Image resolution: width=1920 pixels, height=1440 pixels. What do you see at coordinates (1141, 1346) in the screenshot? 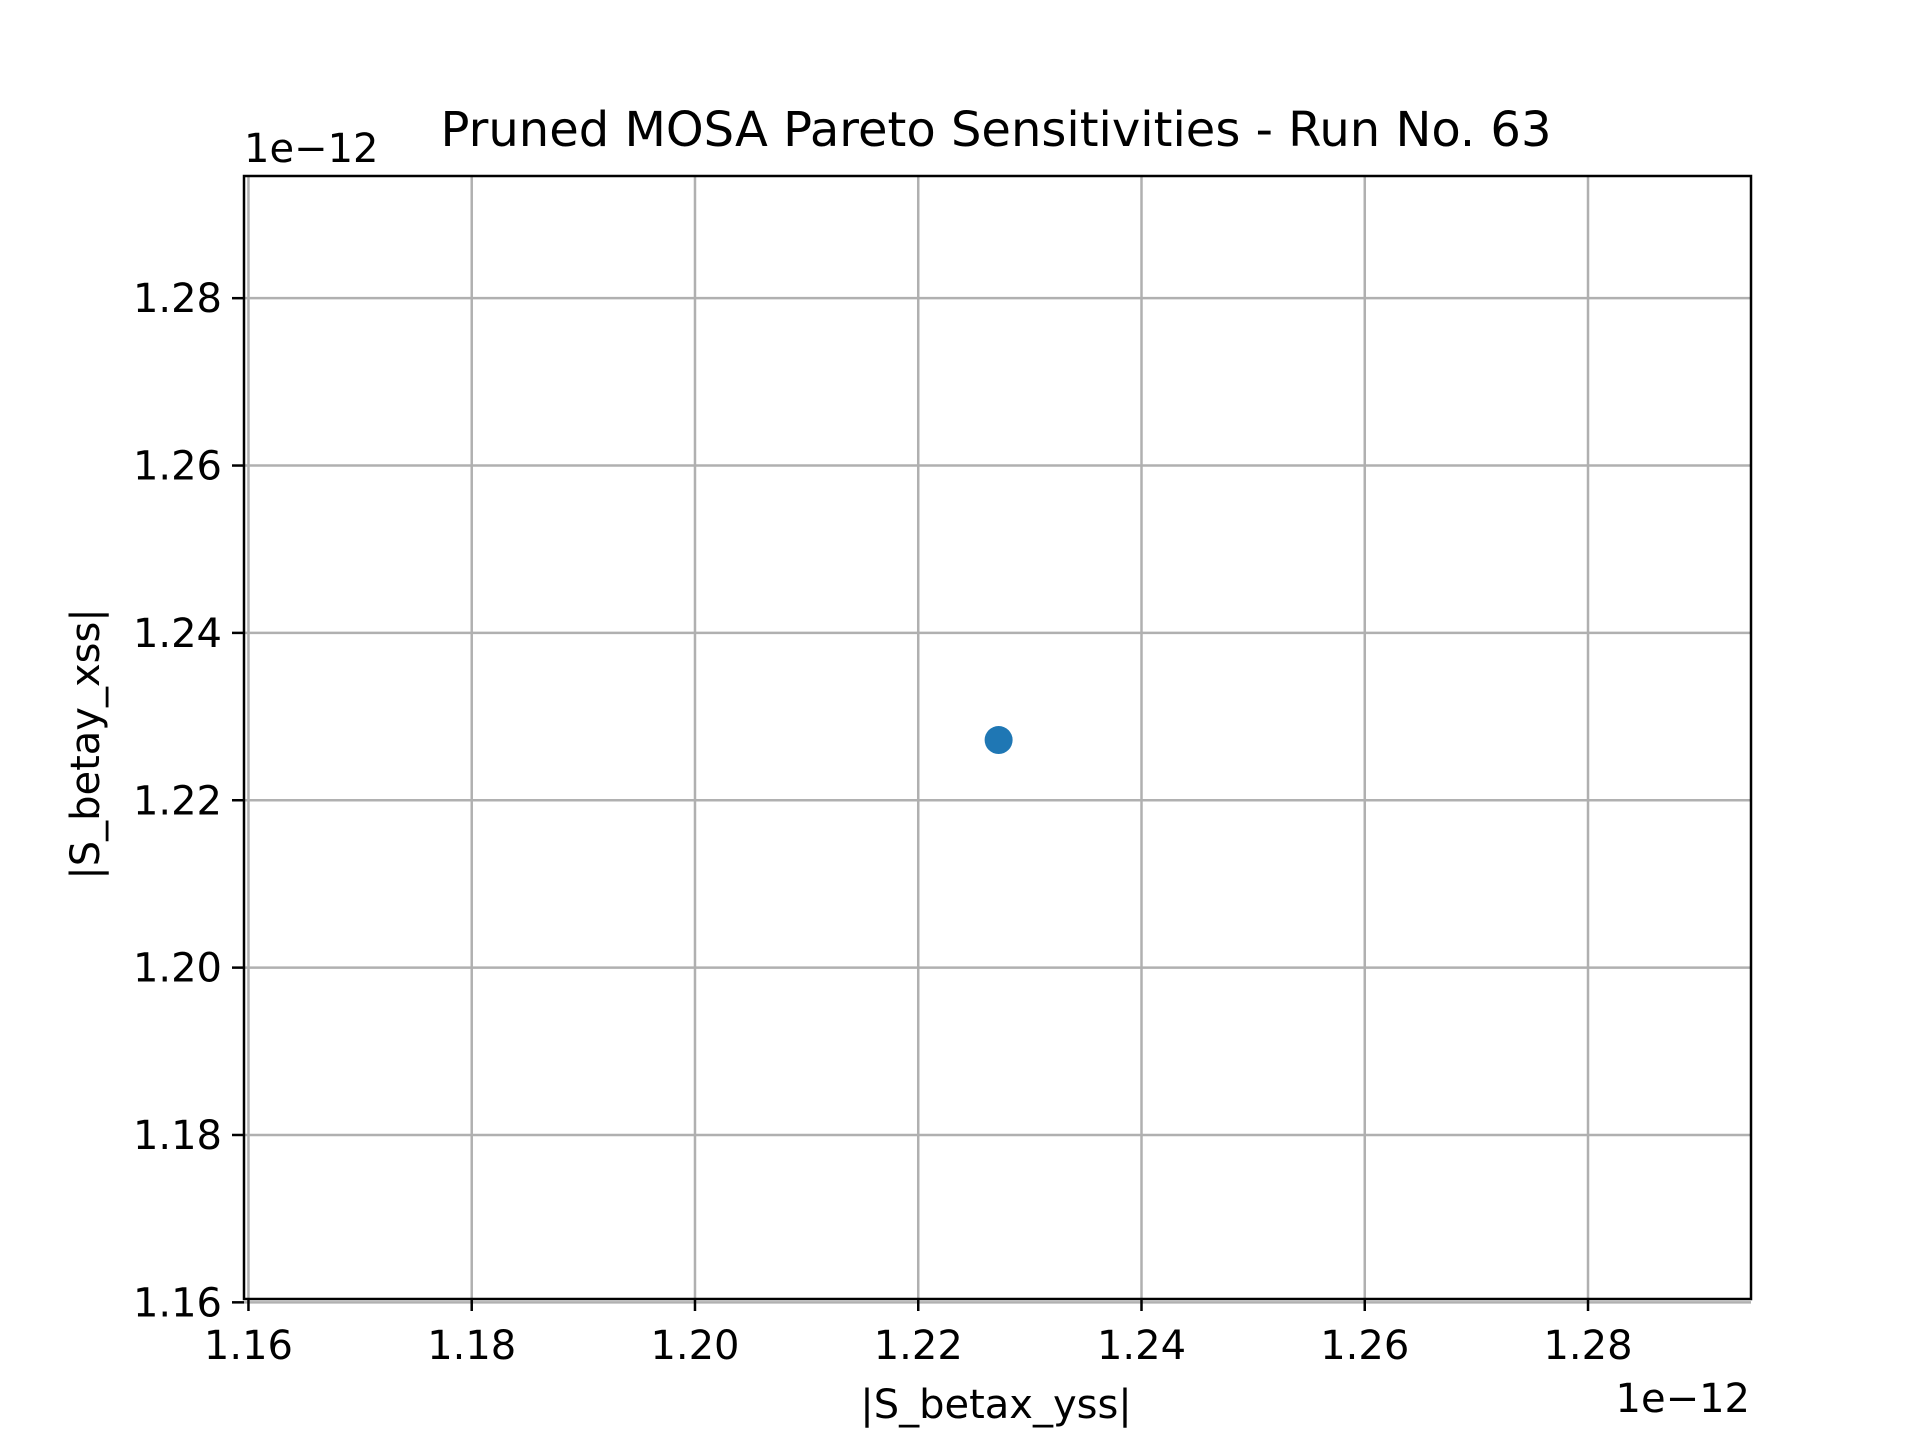
I see `x-tick-label: 1.24` at bounding box center [1141, 1346].